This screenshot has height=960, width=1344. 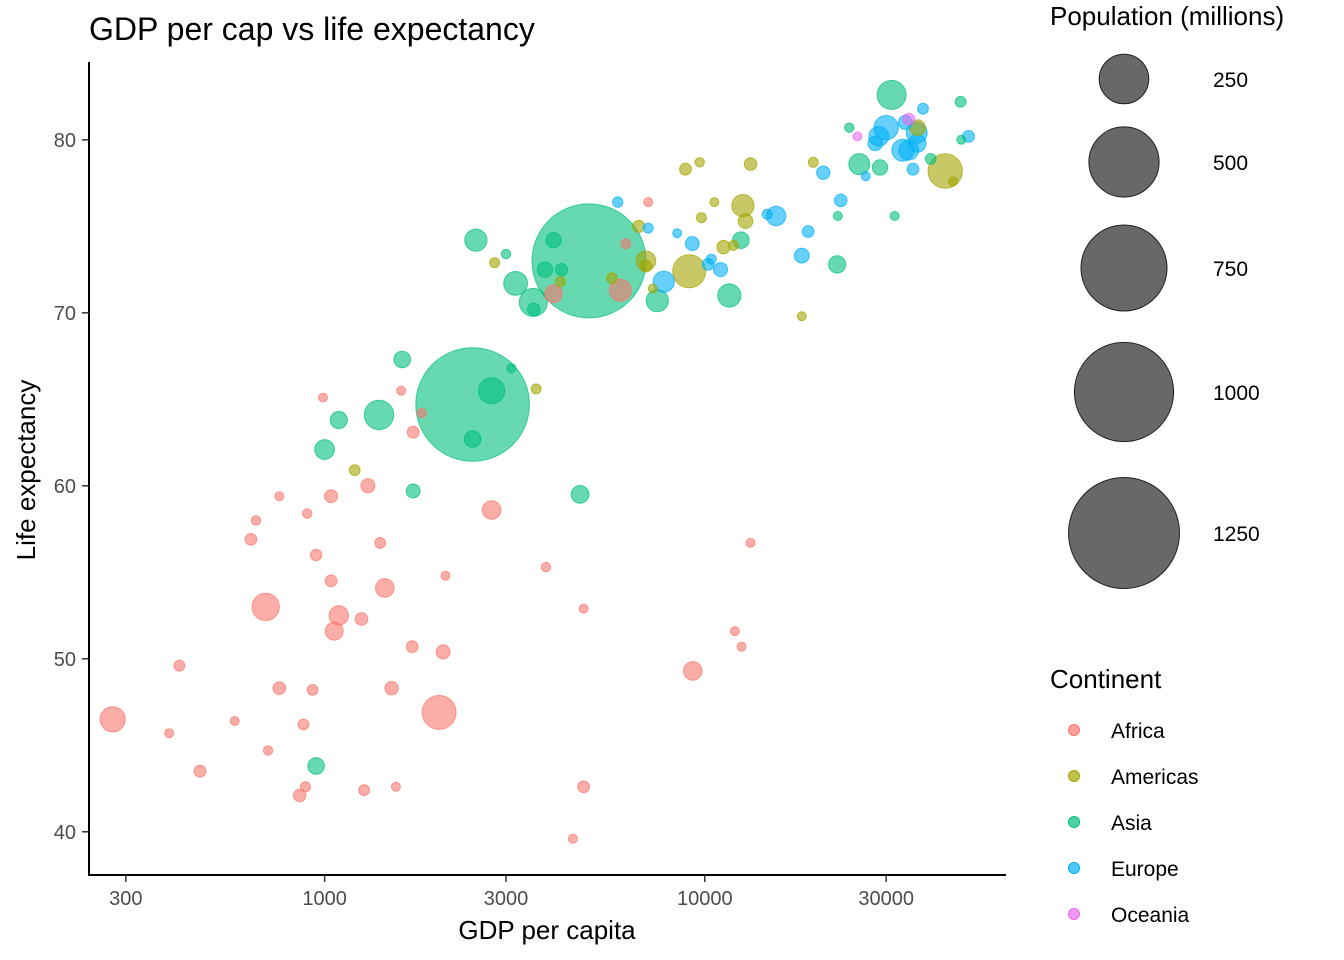 I want to click on size-legend-label: 1000, so click(x=1236, y=393).